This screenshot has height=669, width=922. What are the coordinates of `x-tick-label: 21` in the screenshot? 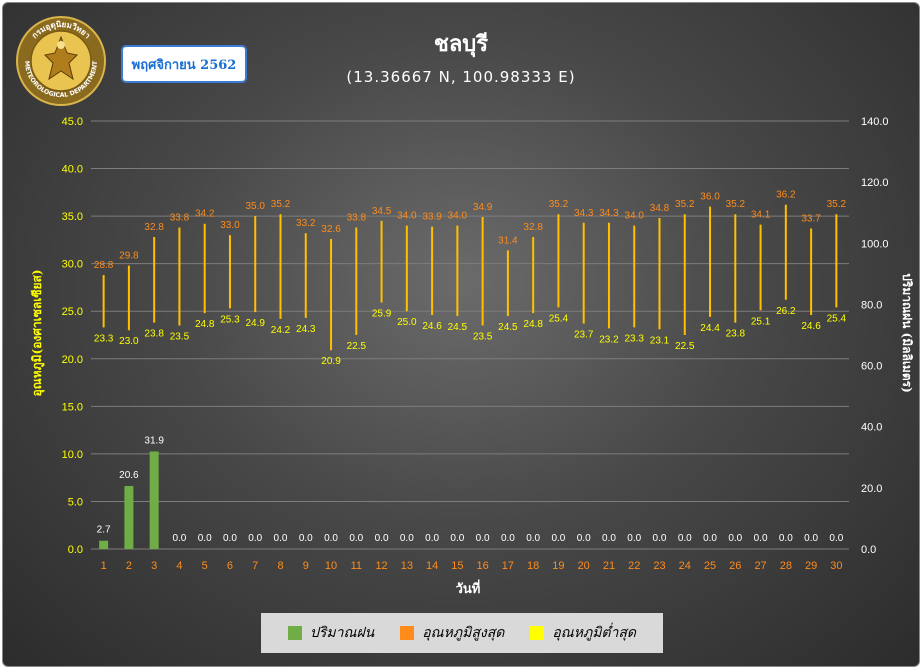 It's located at (609, 566).